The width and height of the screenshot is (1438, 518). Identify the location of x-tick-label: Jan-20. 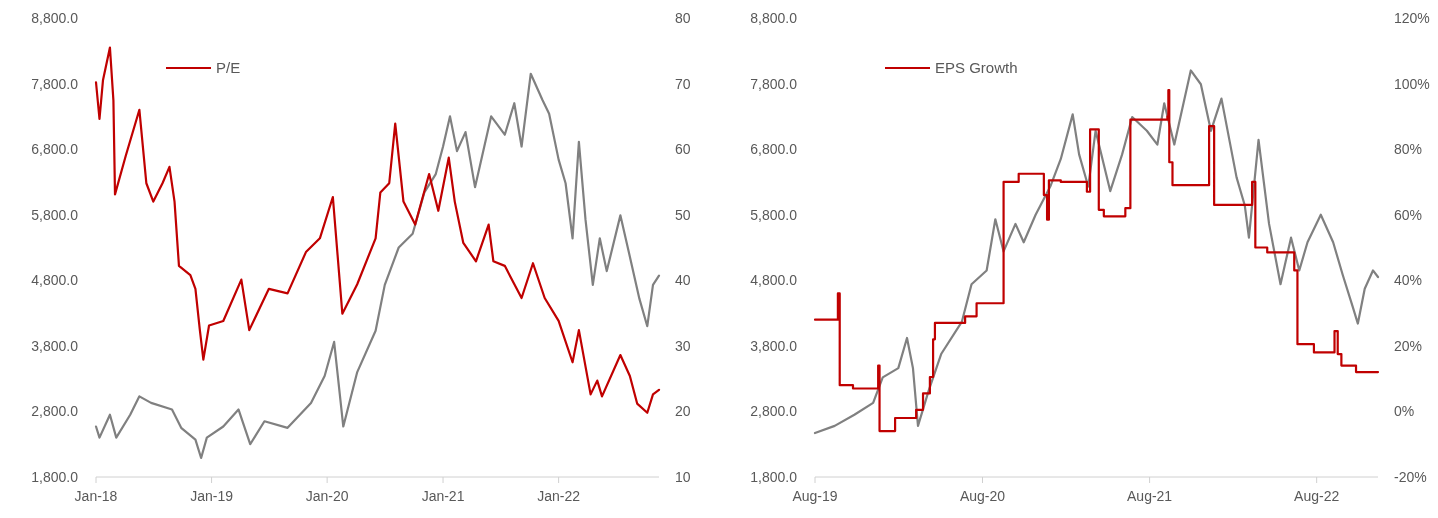
(327, 496).